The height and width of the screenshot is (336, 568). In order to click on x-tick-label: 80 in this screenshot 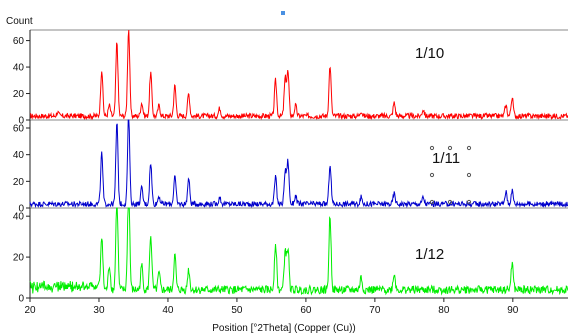, I will do `click(444, 310)`.